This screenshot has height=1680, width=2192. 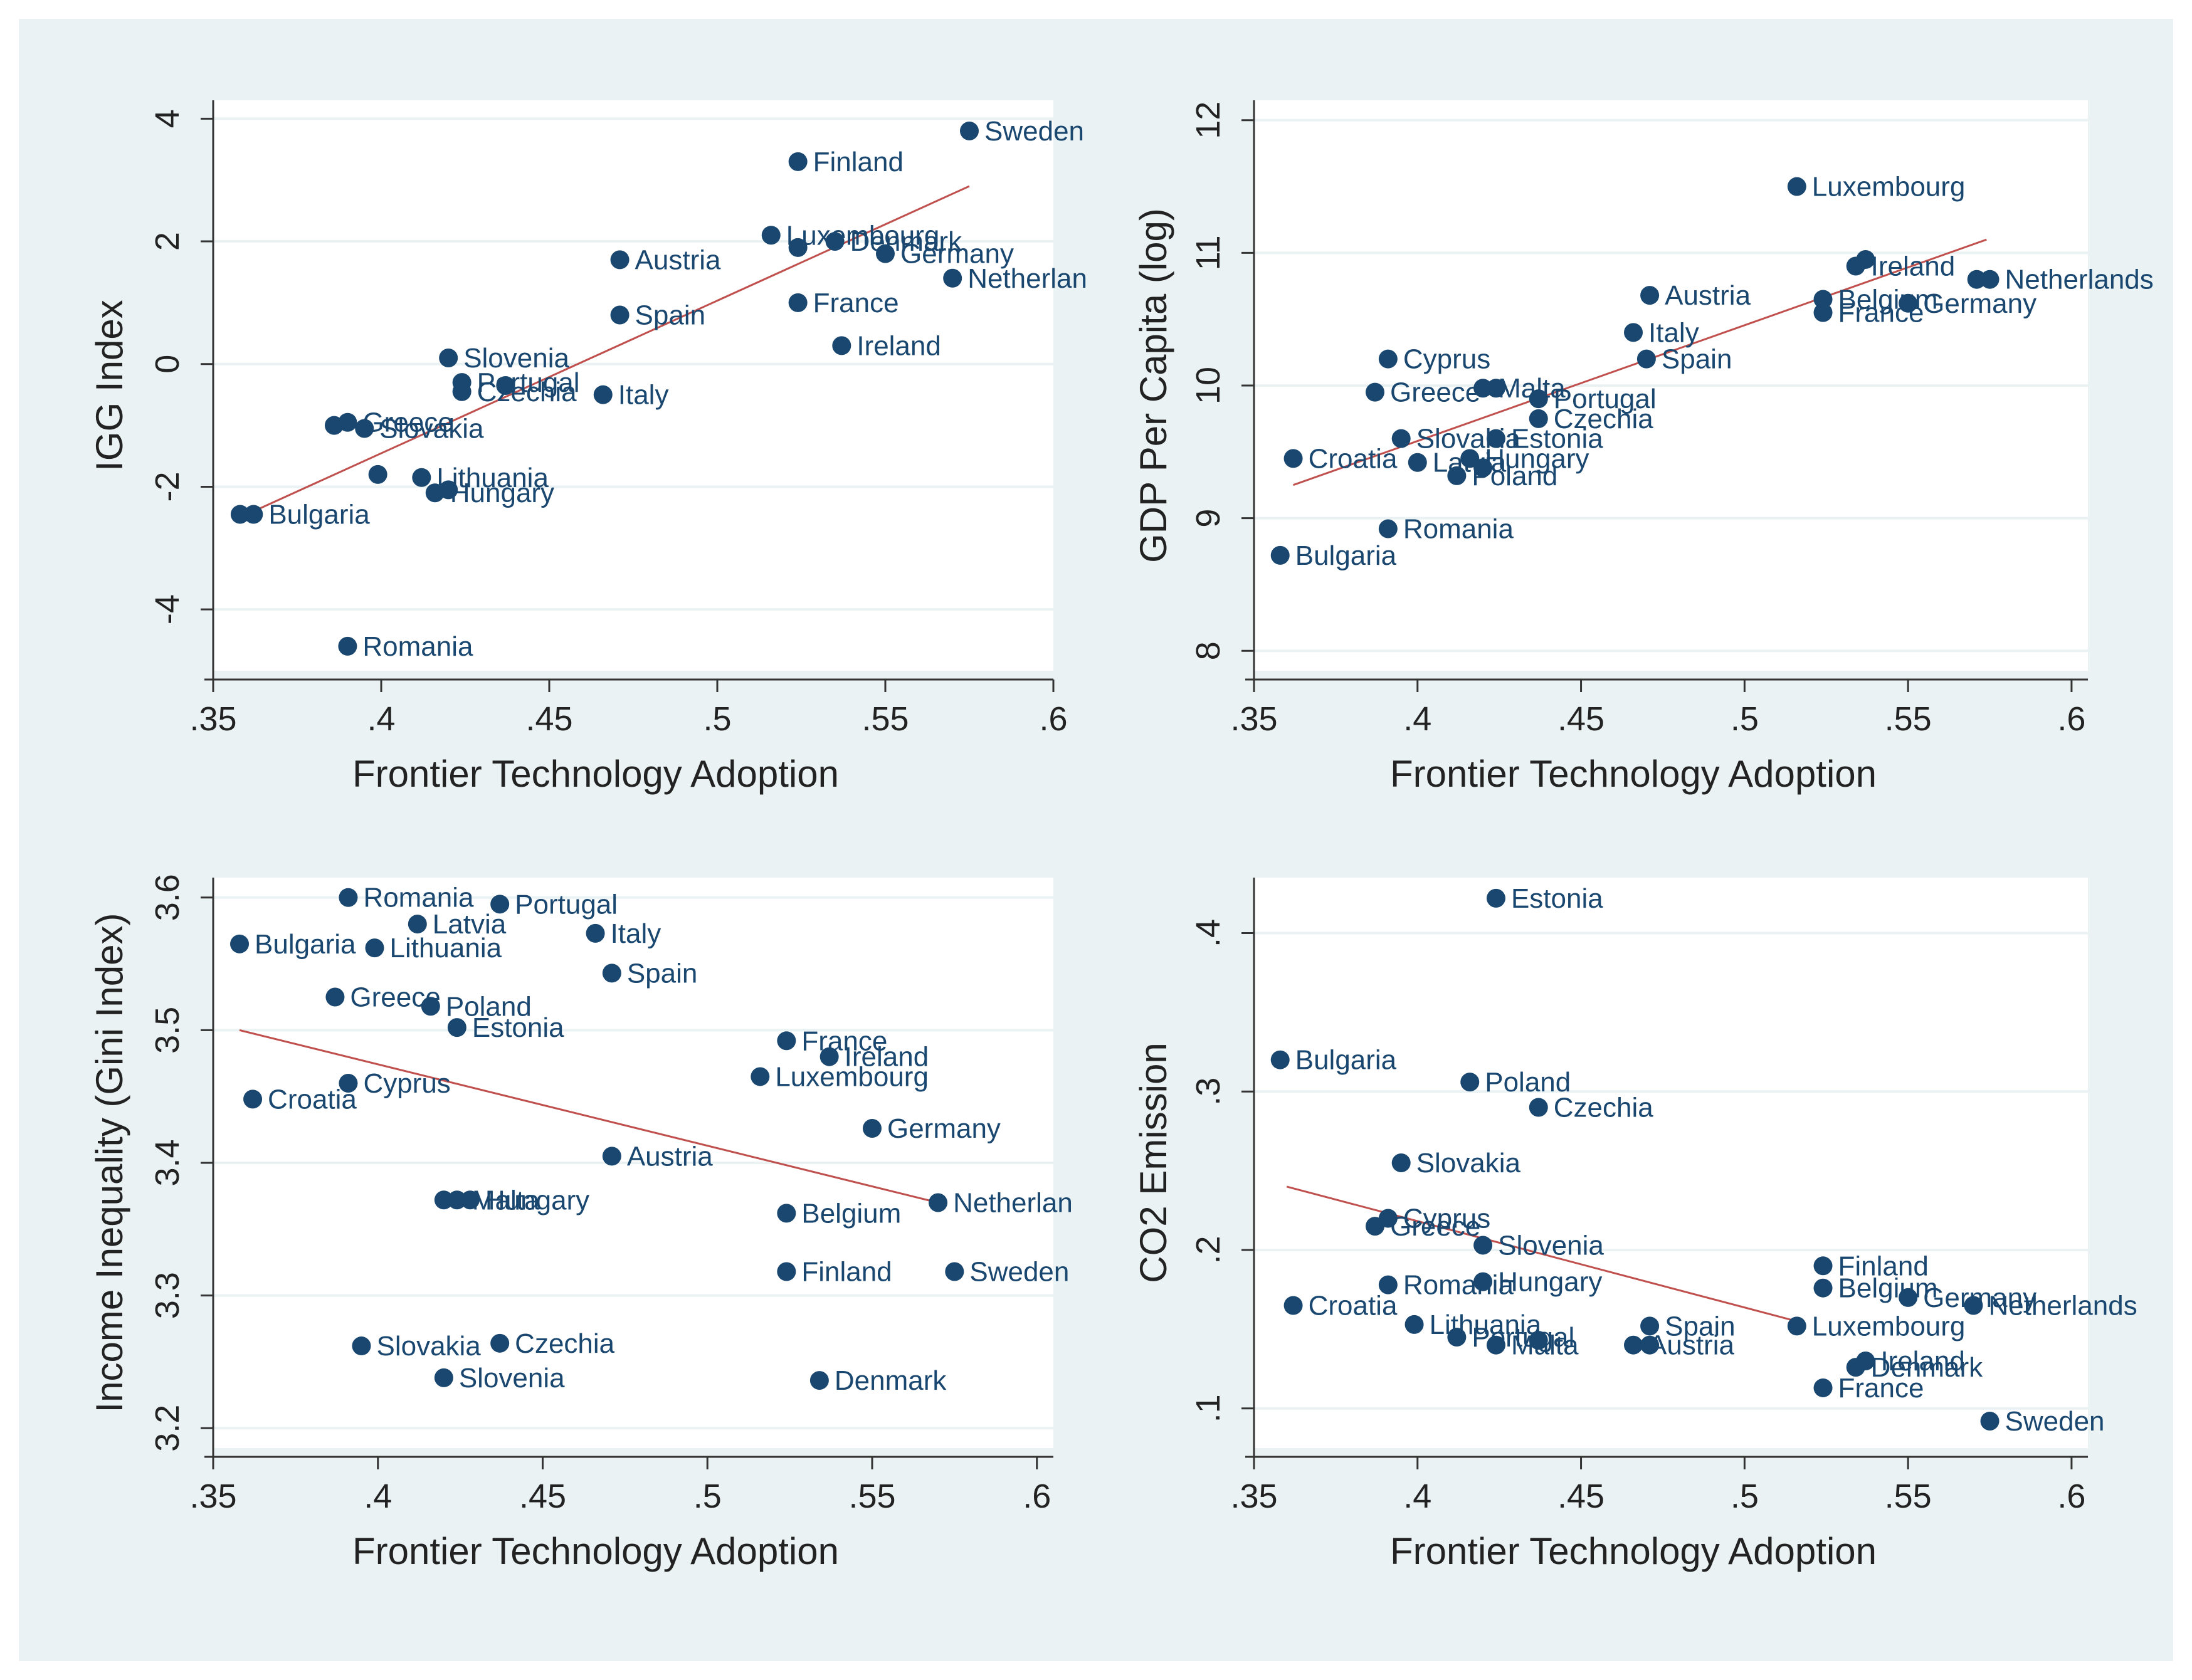 I want to click on x-tick-label: .4, so click(x=381, y=719).